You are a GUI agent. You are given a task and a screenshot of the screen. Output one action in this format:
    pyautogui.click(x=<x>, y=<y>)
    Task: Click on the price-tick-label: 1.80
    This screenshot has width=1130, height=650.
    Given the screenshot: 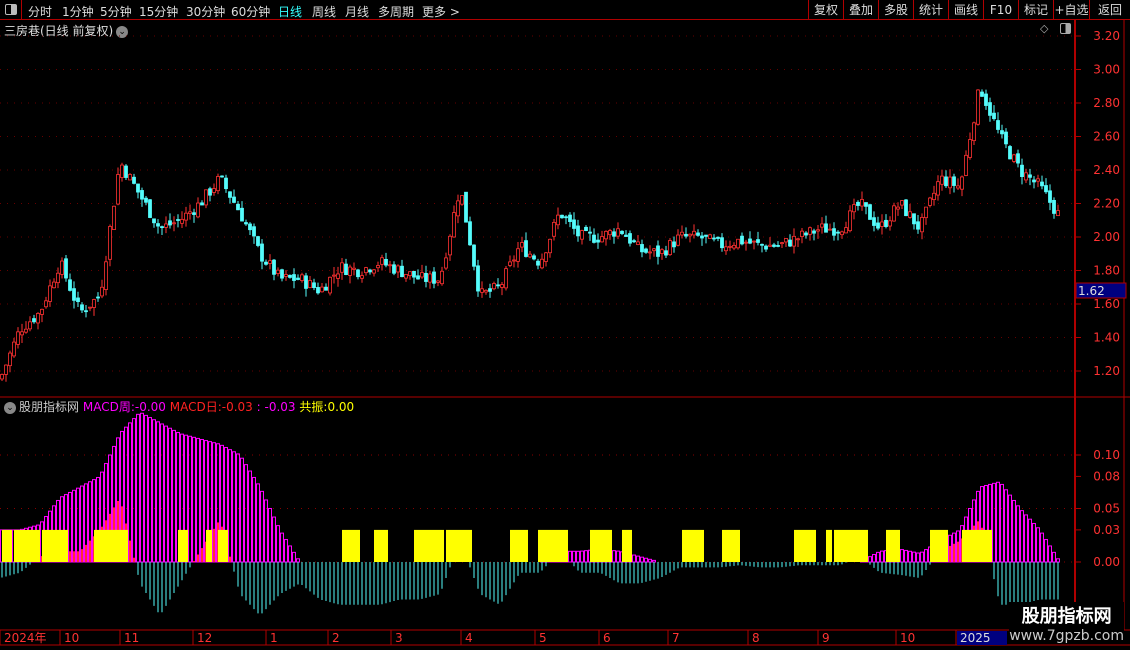 What is the action you would take?
    pyautogui.click(x=1106, y=271)
    